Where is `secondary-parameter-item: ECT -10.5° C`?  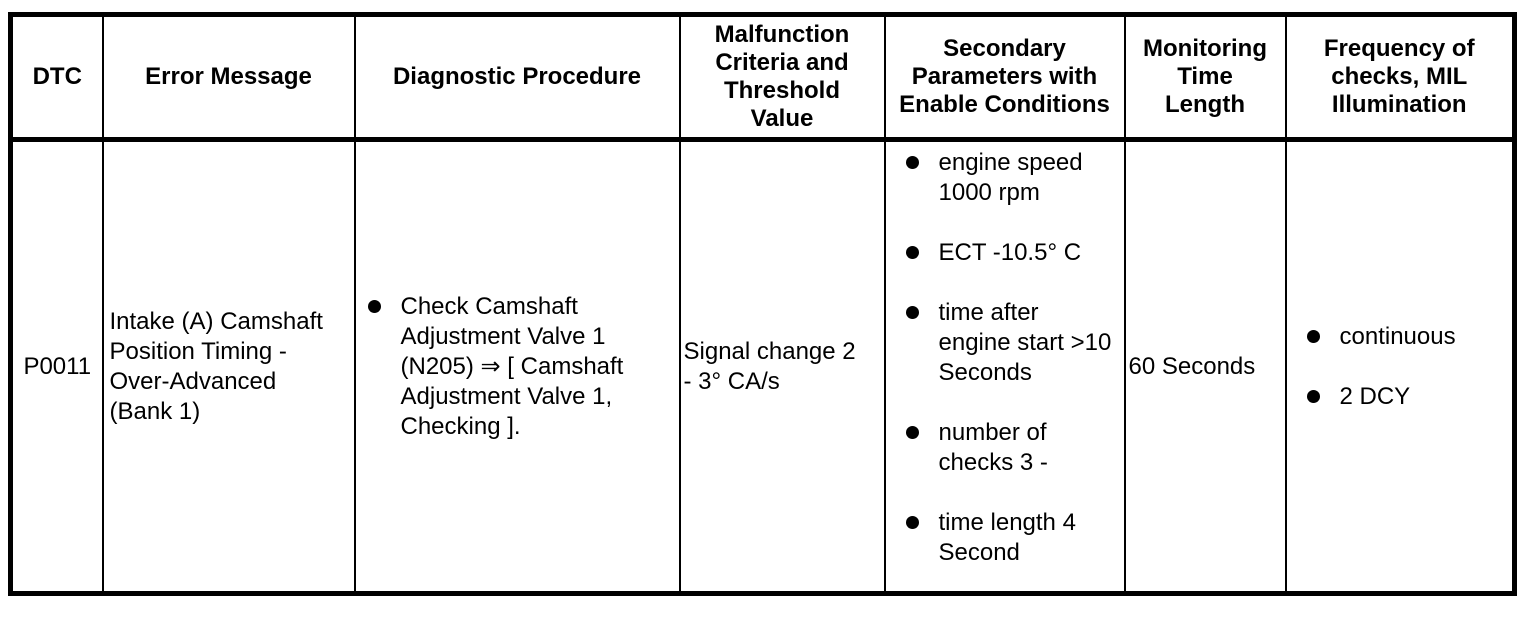
secondary-parameter-item: ECT -10.5° C is located at coordinates (1013, 253).